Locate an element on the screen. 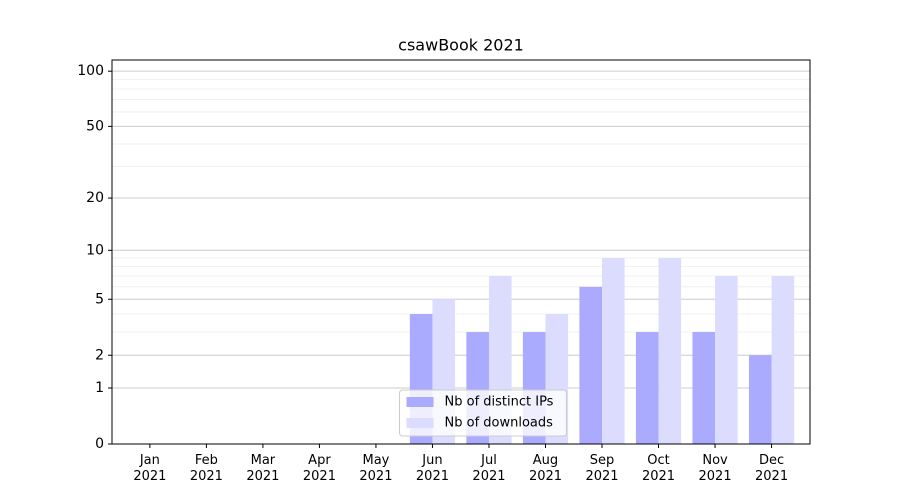  x-tick-label: Jun 2021 is located at coordinates (432, 468).